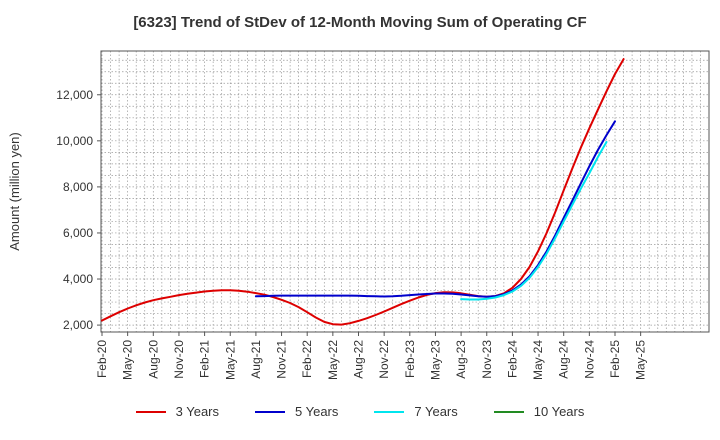  What do you see at coordinates (589, 359) in the screenshot?
I see `x-tick-label: Nov-24` at bounding box center [589, 359].